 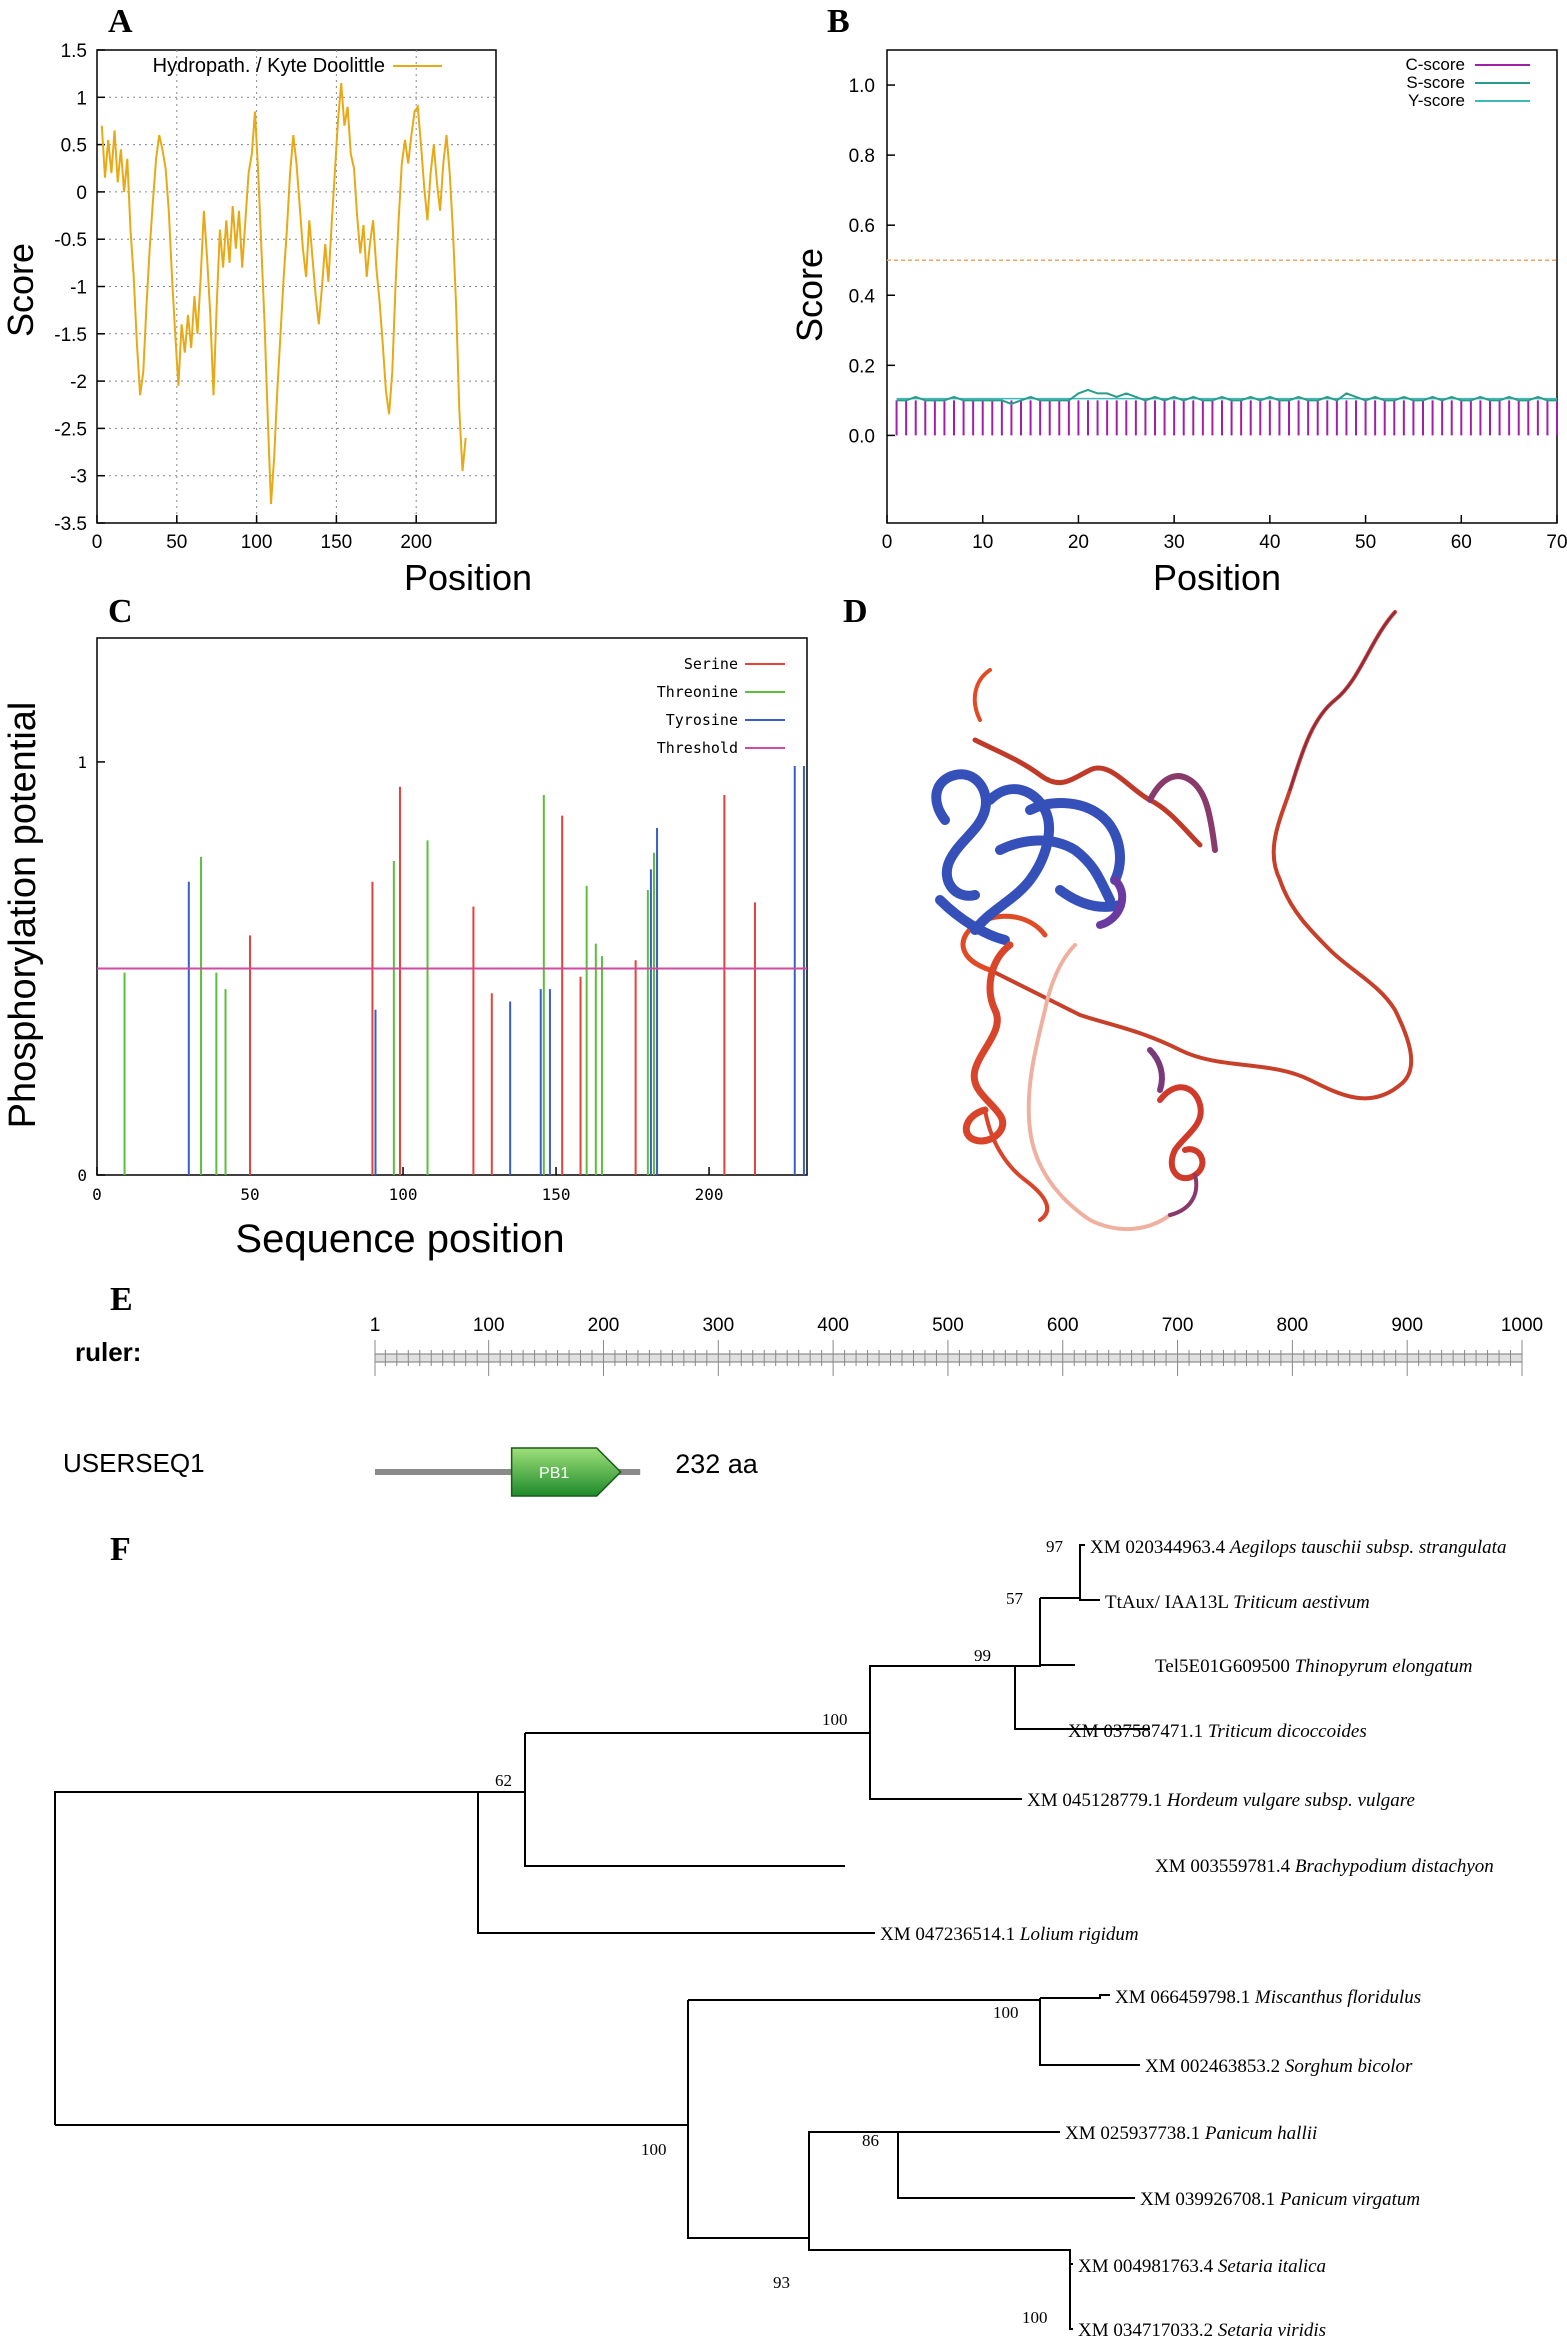 What do you see at coordinates (1313, 1666) in the screenshot?
I see `tip-label: Tel5E01G609500 Thinopyrum elongatum` at bounding box center [1313, 1666].